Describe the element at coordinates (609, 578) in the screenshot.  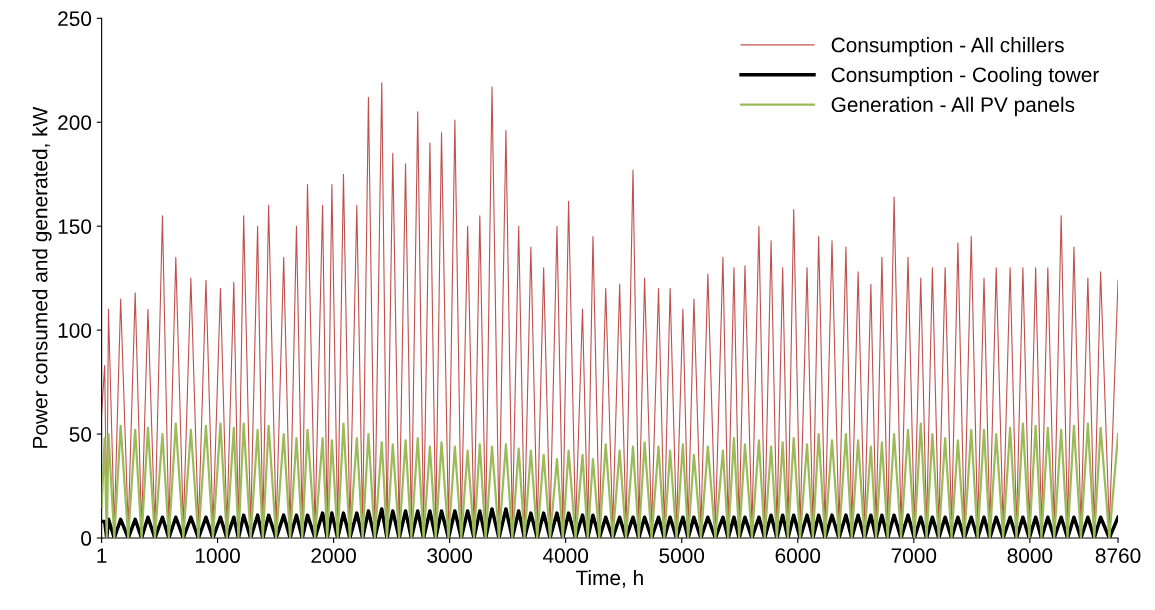
I see `x-axis-title: Time, h` at that location.